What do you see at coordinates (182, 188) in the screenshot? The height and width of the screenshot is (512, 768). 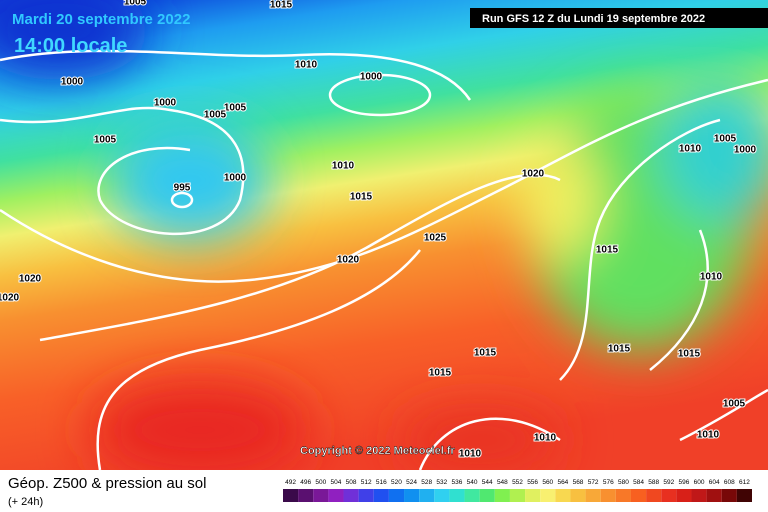 I see `isobar-label: 995` at bounding box center [182, 188].